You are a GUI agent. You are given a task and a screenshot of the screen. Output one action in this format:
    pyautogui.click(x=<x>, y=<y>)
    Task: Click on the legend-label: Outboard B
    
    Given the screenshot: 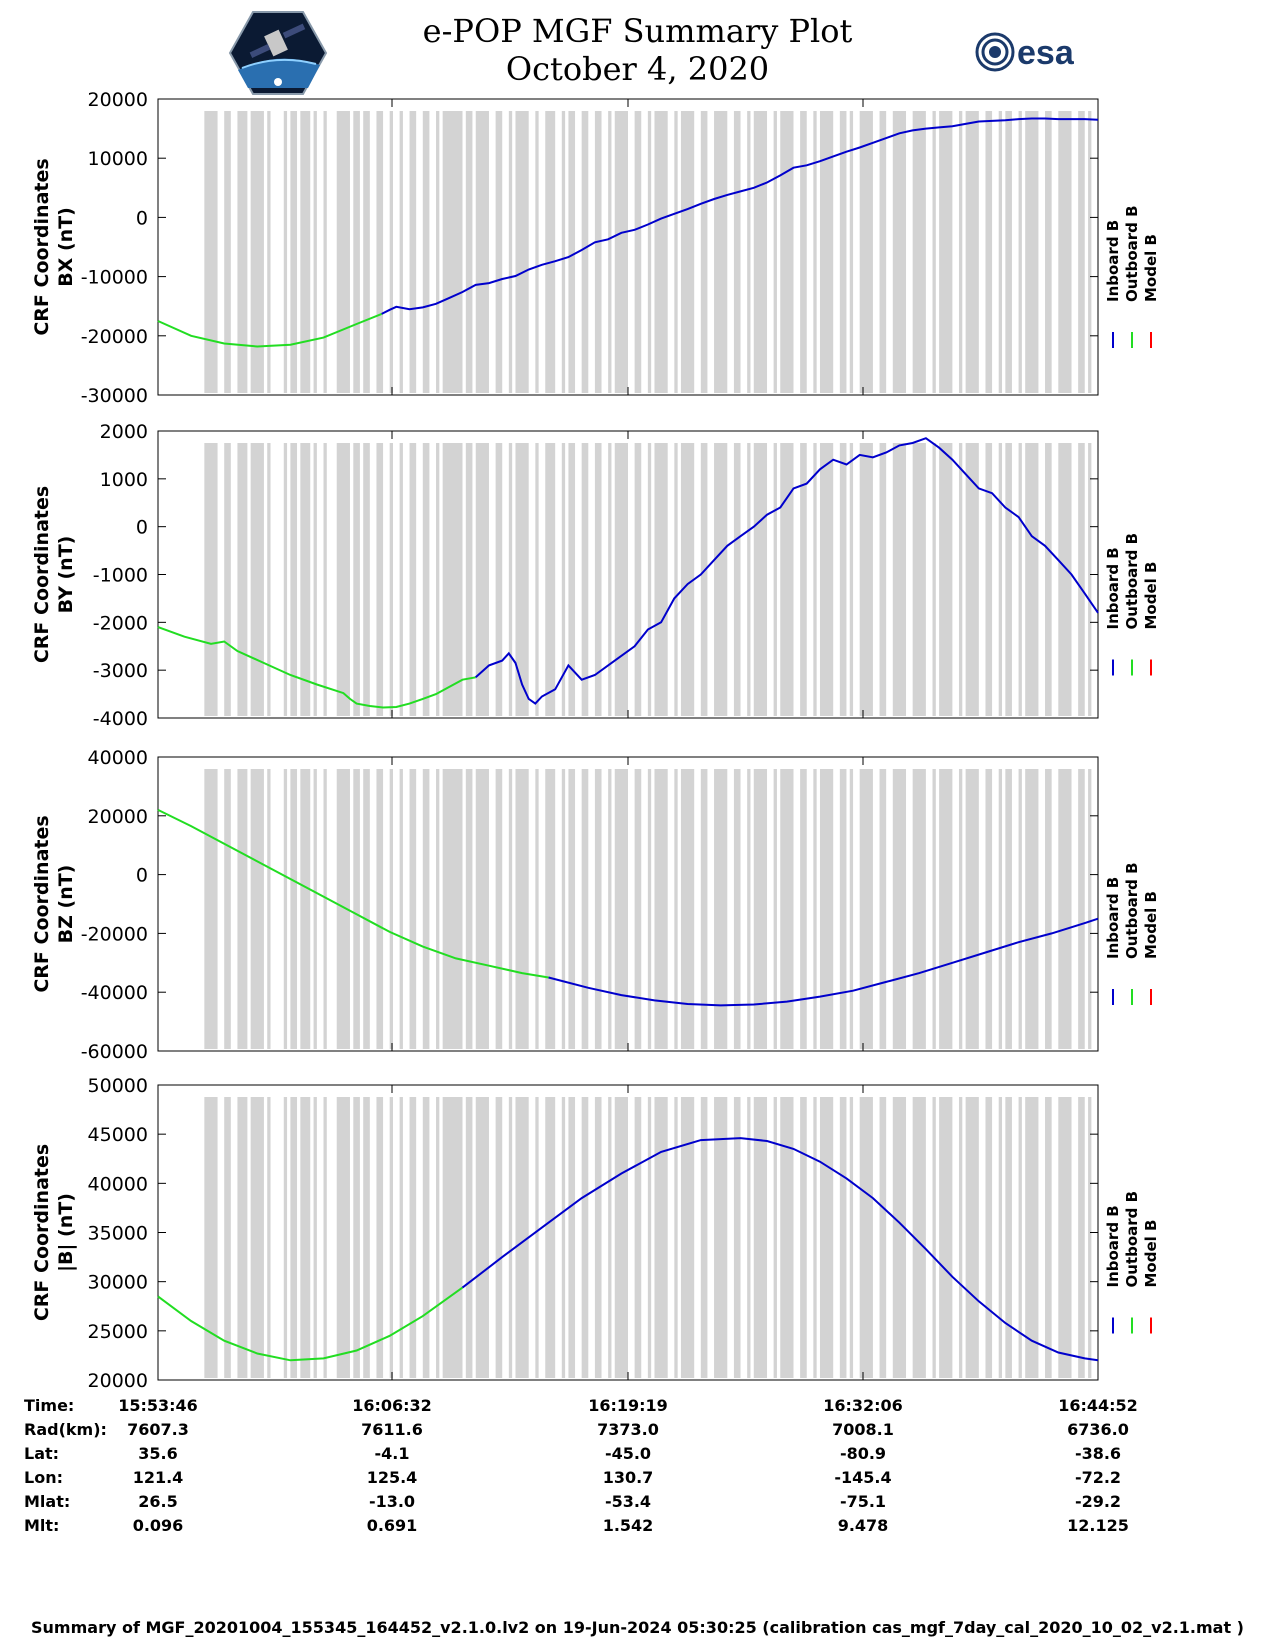 What is the action you would take?
    pyautogui.click(x=1132, y=910)
    